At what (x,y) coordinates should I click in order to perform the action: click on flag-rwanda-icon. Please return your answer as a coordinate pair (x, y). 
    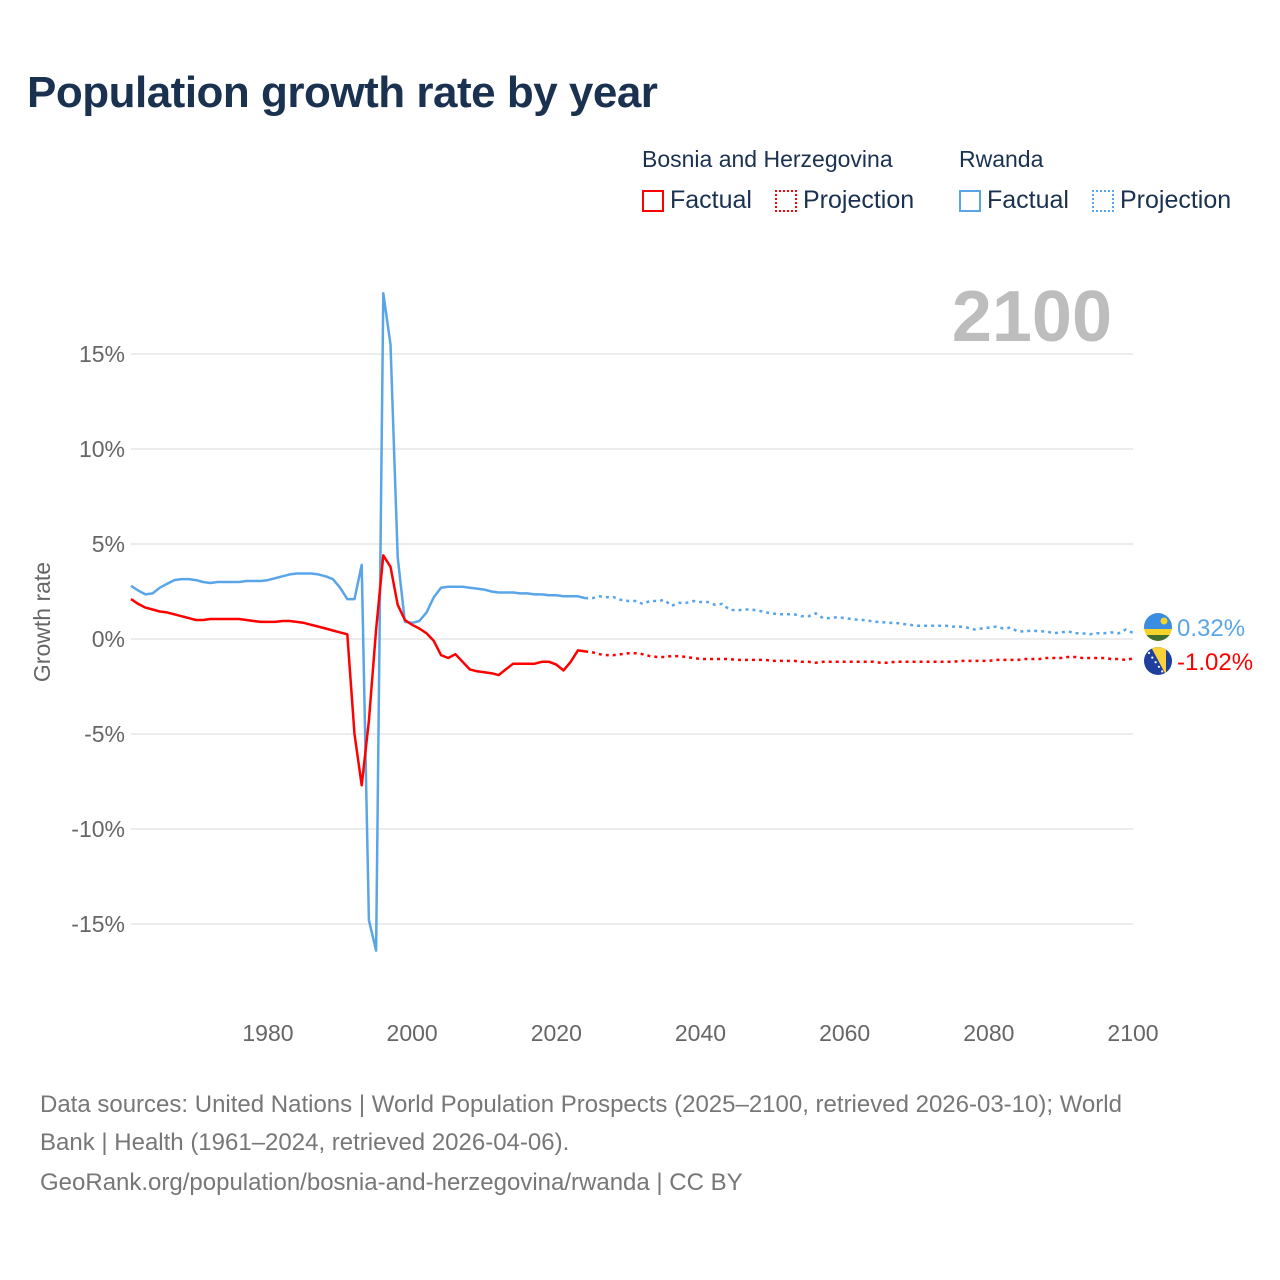
    Looking at the image, I should click on (1158, 627).